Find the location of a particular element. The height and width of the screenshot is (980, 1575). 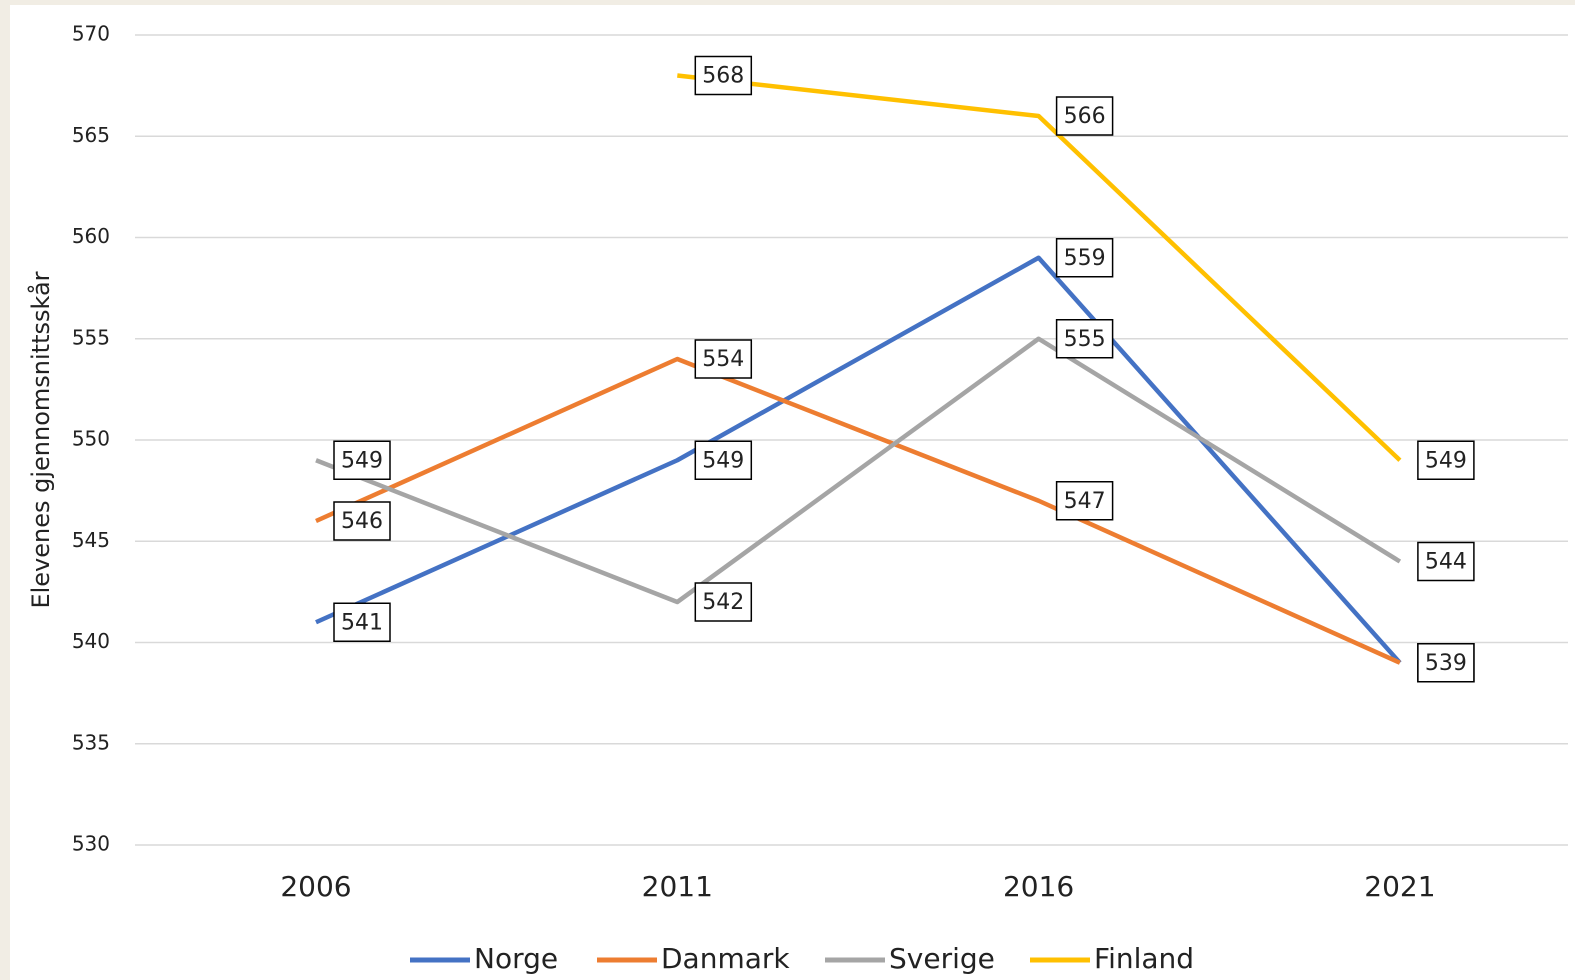

y-tick-label: 570 is located at coordinates (91, 34).